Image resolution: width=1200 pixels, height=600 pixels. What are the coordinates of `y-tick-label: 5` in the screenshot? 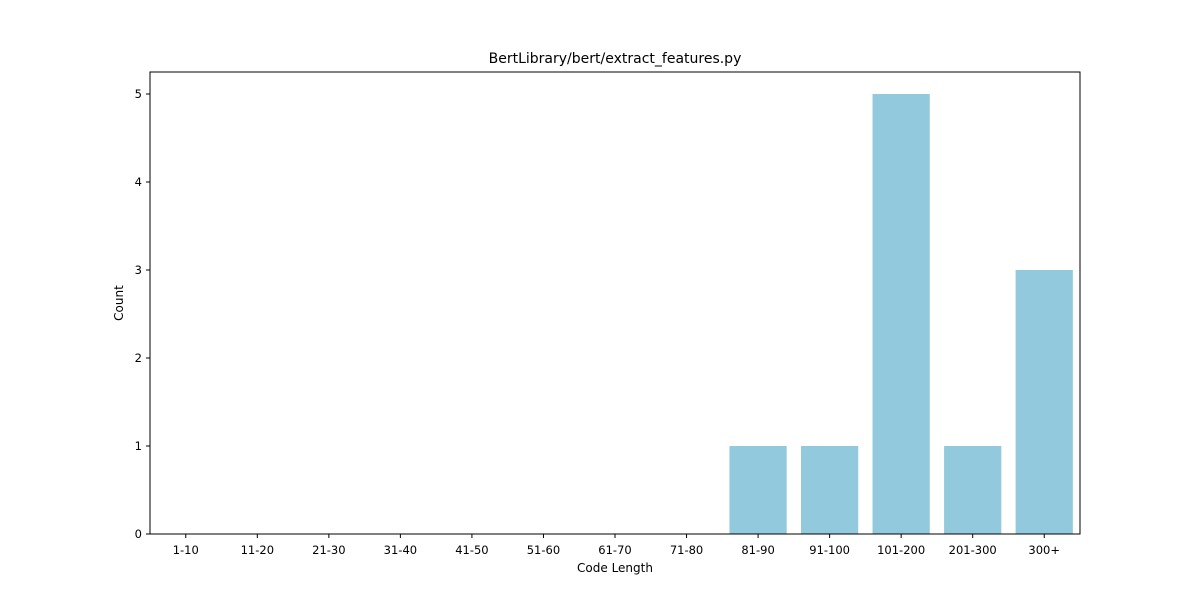 It's located at (138, 94).